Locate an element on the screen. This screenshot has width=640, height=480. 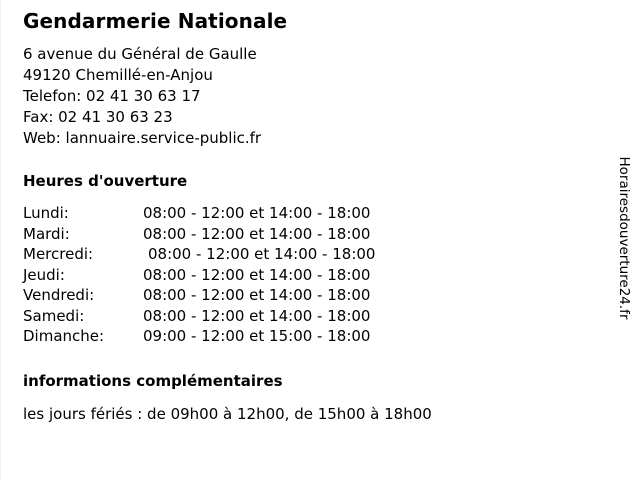
day-label: Vendredi: is located at coordinates (59, 295).